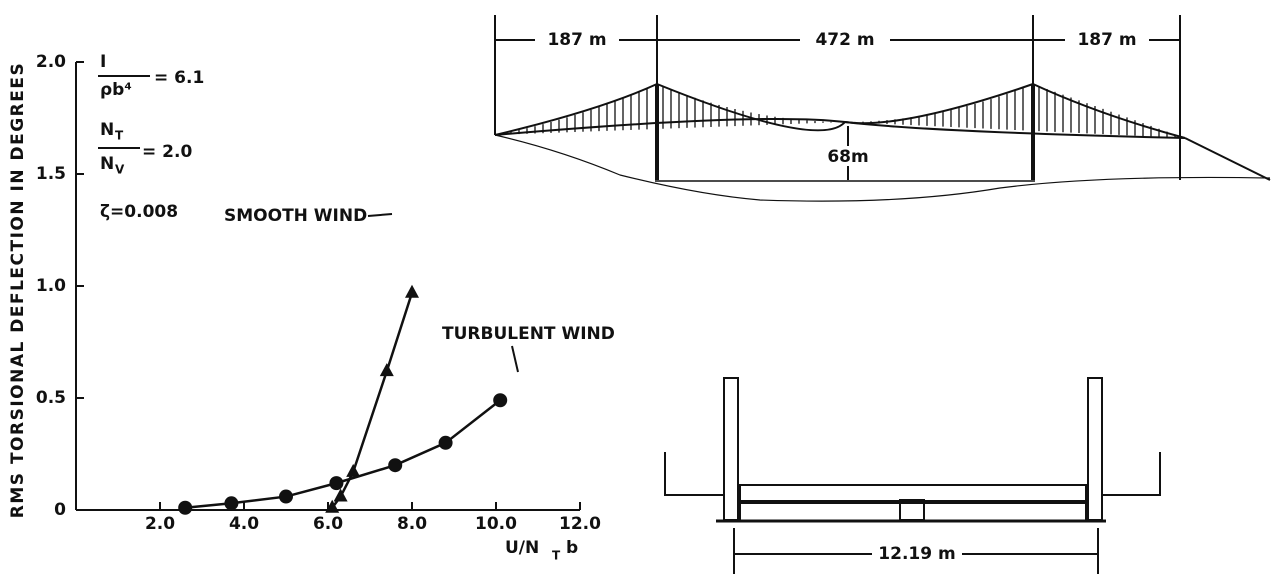 The image size is (1276, 574). I want to click on backstay, so click(1227, 159).